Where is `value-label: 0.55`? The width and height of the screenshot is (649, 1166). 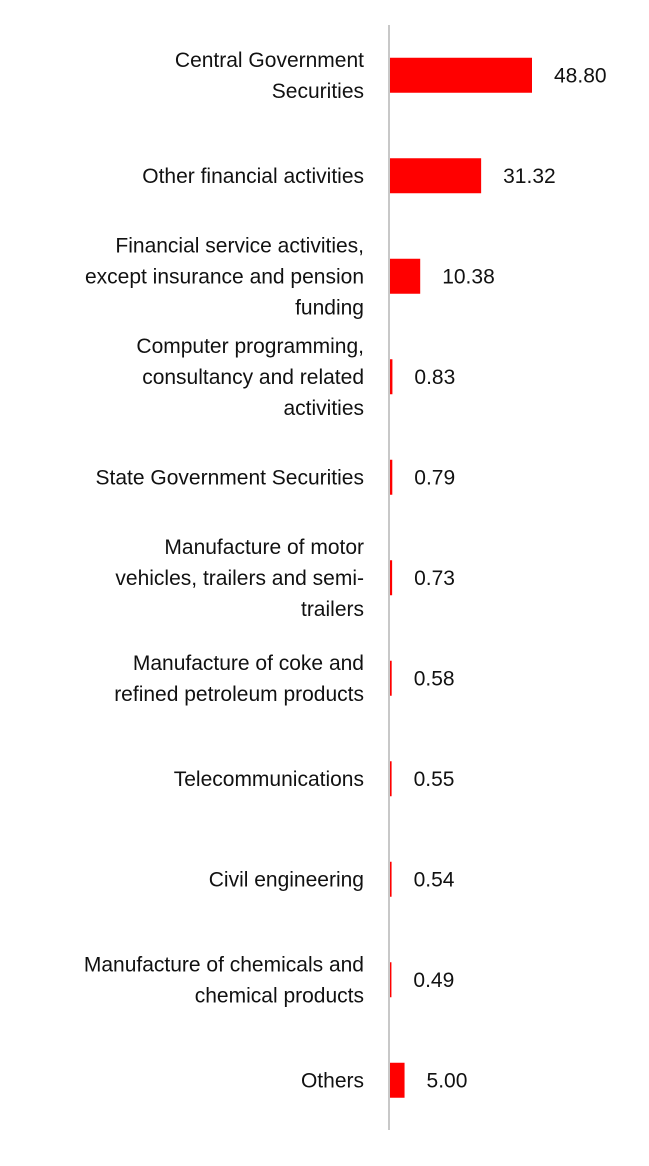 value-label: 0.55 is located at coordinates (434, 779).